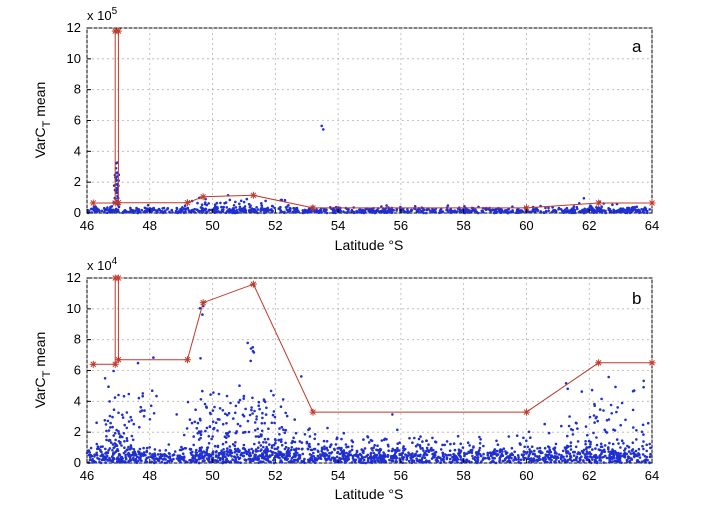 The image size is (701, 505). I want to click on y-tick-label: 0, so click(77, 462).